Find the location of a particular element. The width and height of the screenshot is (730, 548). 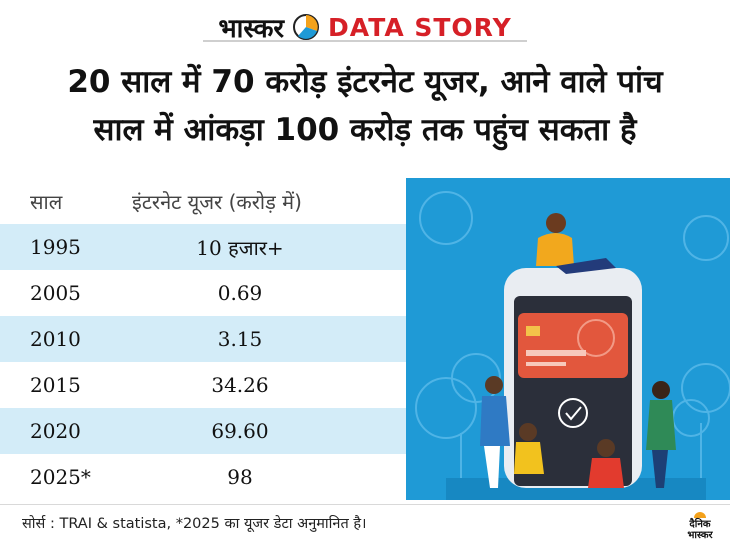

row-users-value: 3.15 is located at coordinates (240, 339).